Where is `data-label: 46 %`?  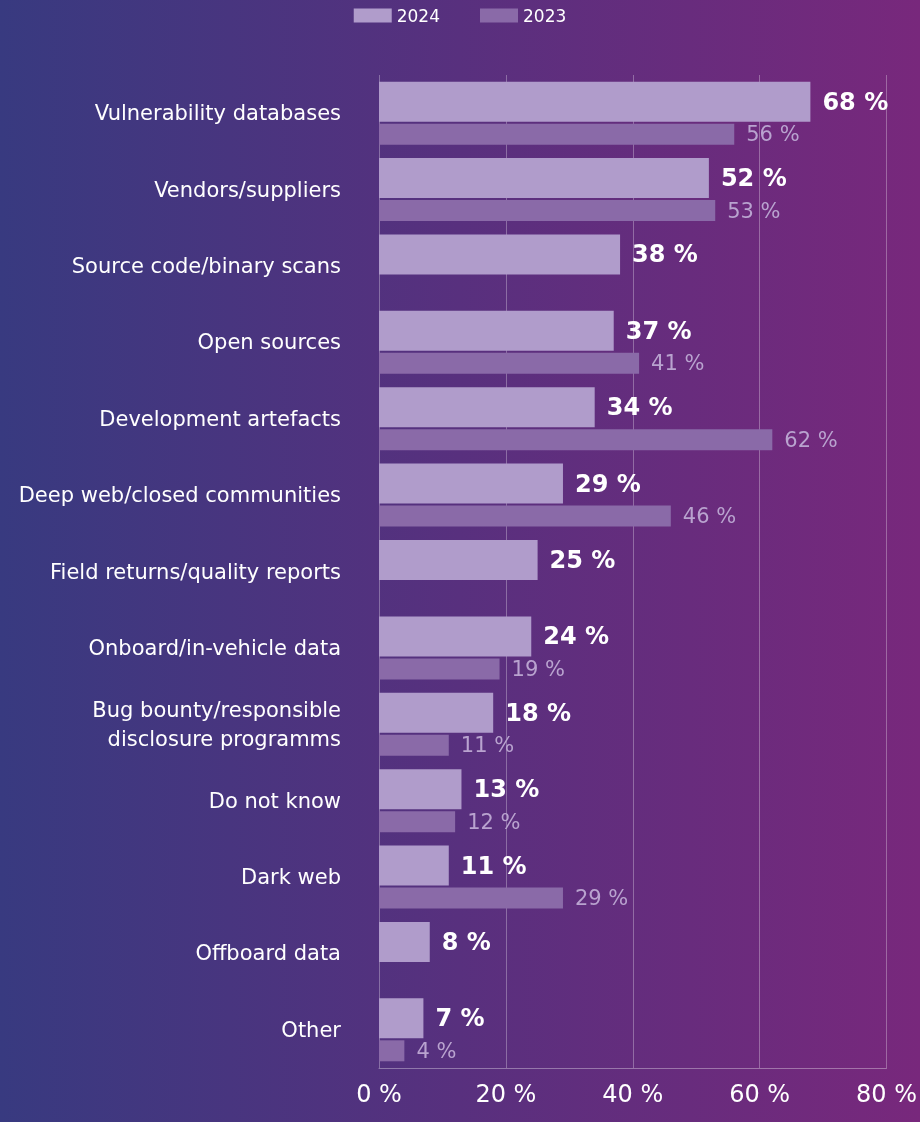 data-label: 46 % is located at coordinates (709, 516).